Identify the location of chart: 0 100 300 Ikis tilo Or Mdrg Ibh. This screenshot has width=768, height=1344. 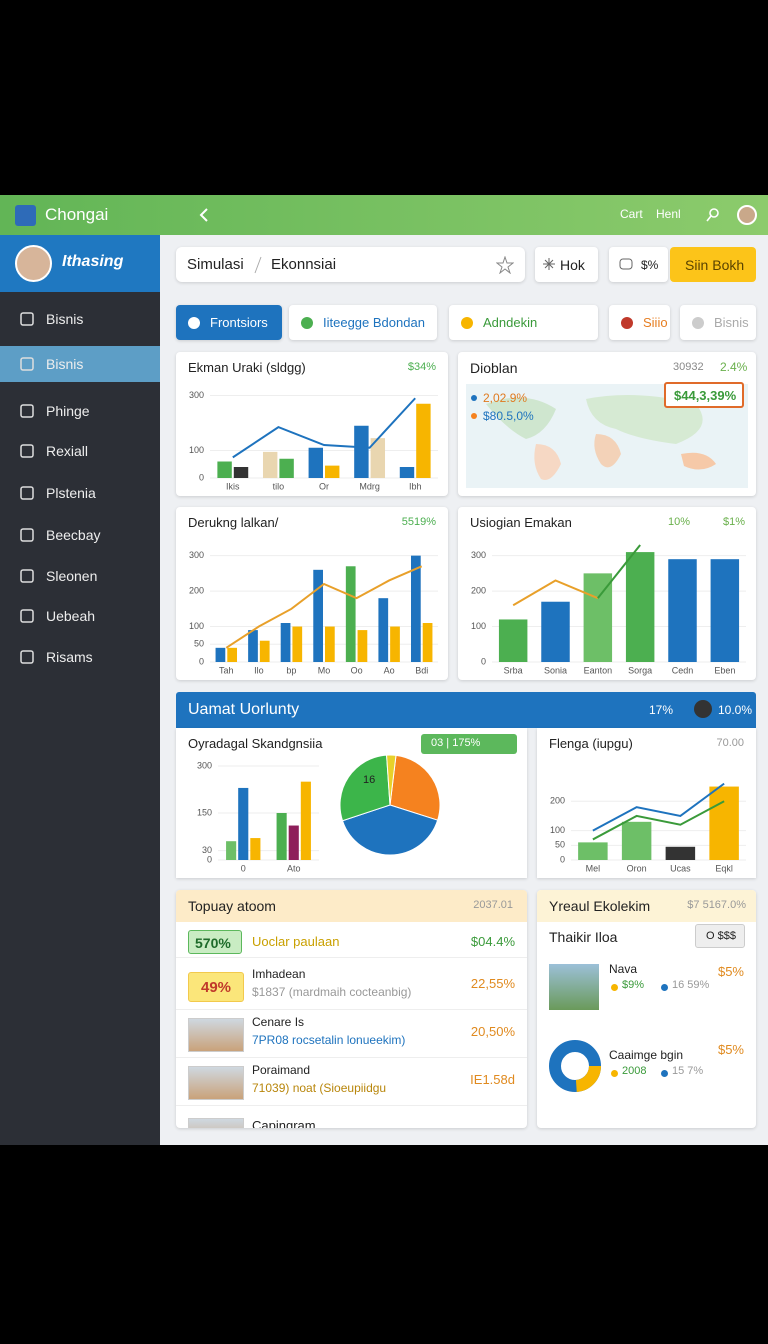
(313, 440).